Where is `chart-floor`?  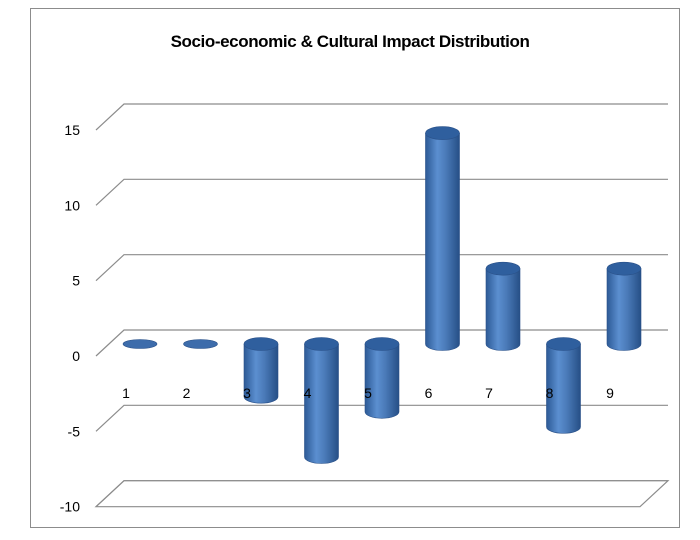 chart-floor is located at coordinates (382, 494).